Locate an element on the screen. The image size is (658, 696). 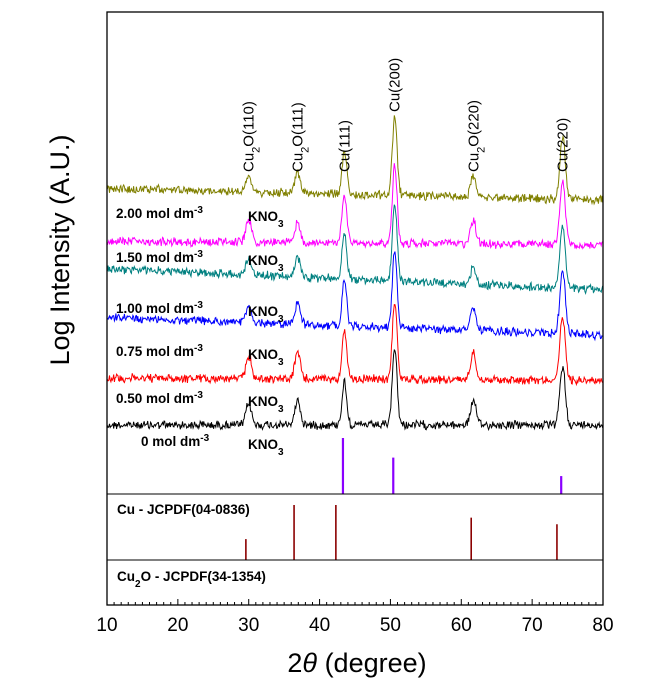
x-tick-label: 20 is located at coordinates (177, 625).